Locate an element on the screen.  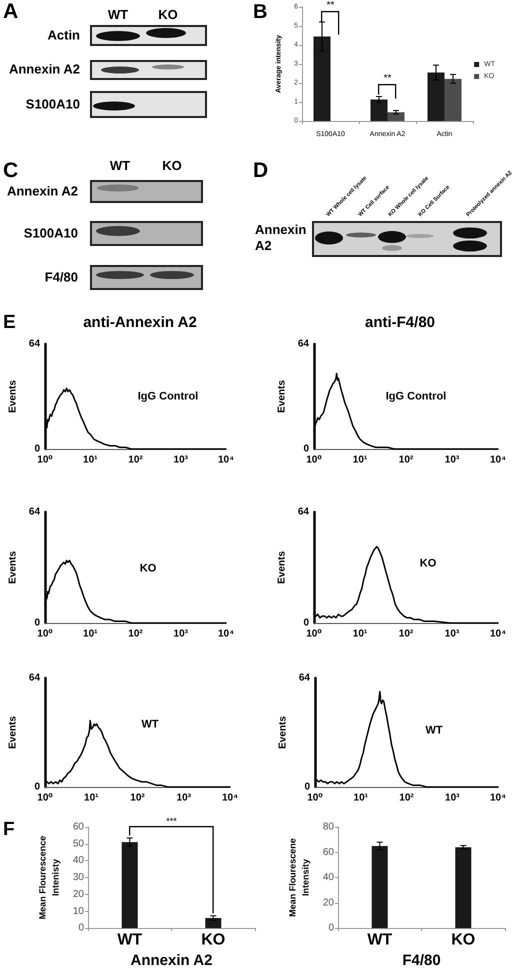
x-axis-title: Annexin A2 is located at coordinates (171, 960).